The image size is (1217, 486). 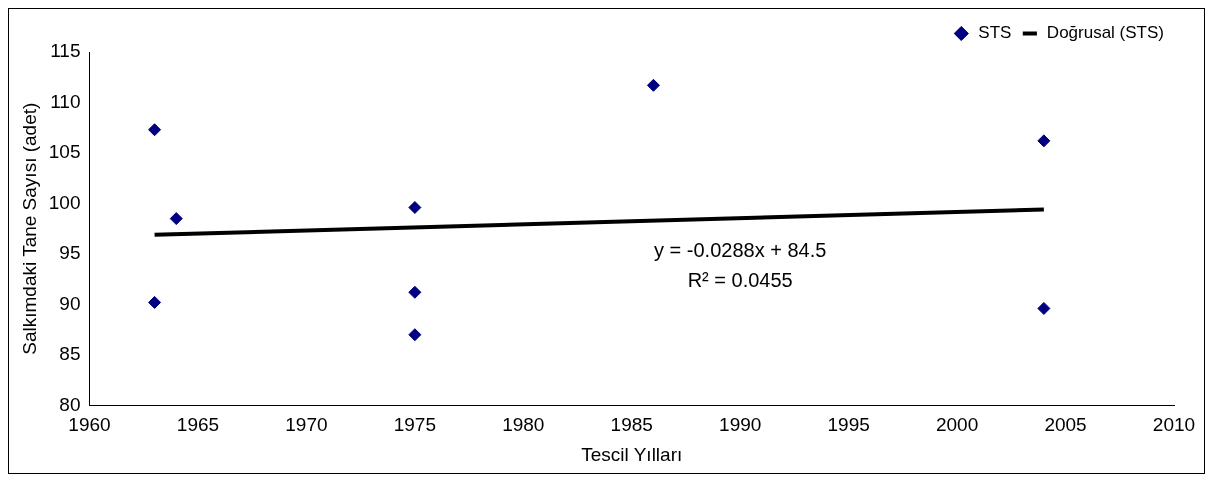 What do you see at coordinates (70, 253) in the screenshot?
I see `y-tick-label: 95` at bounding box center [70, 253].